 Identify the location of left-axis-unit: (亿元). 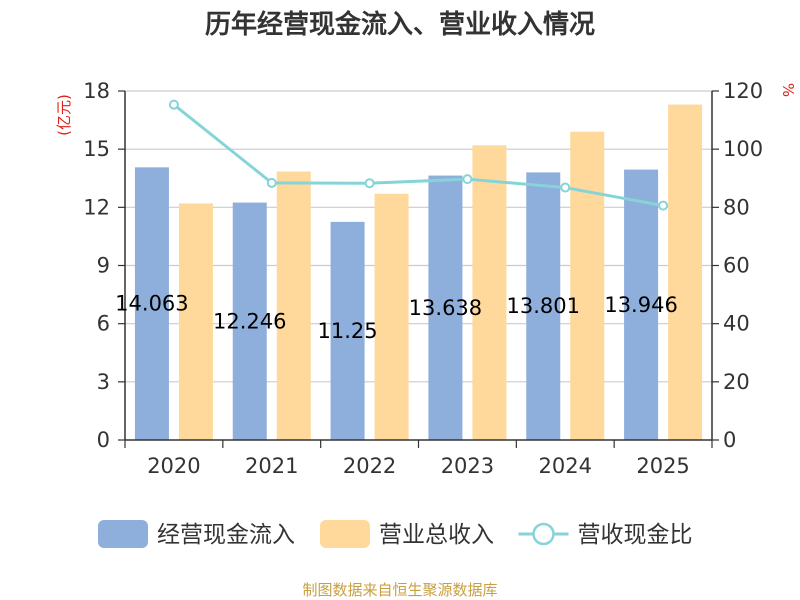
(64, 115).